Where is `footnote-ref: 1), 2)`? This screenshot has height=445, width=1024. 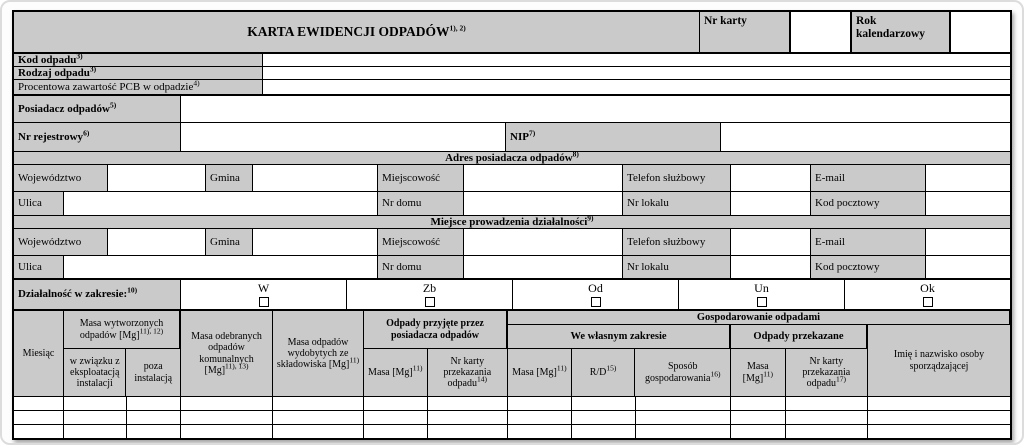
footnote-ref: 1), 2) is located at coordinates (457, 28).